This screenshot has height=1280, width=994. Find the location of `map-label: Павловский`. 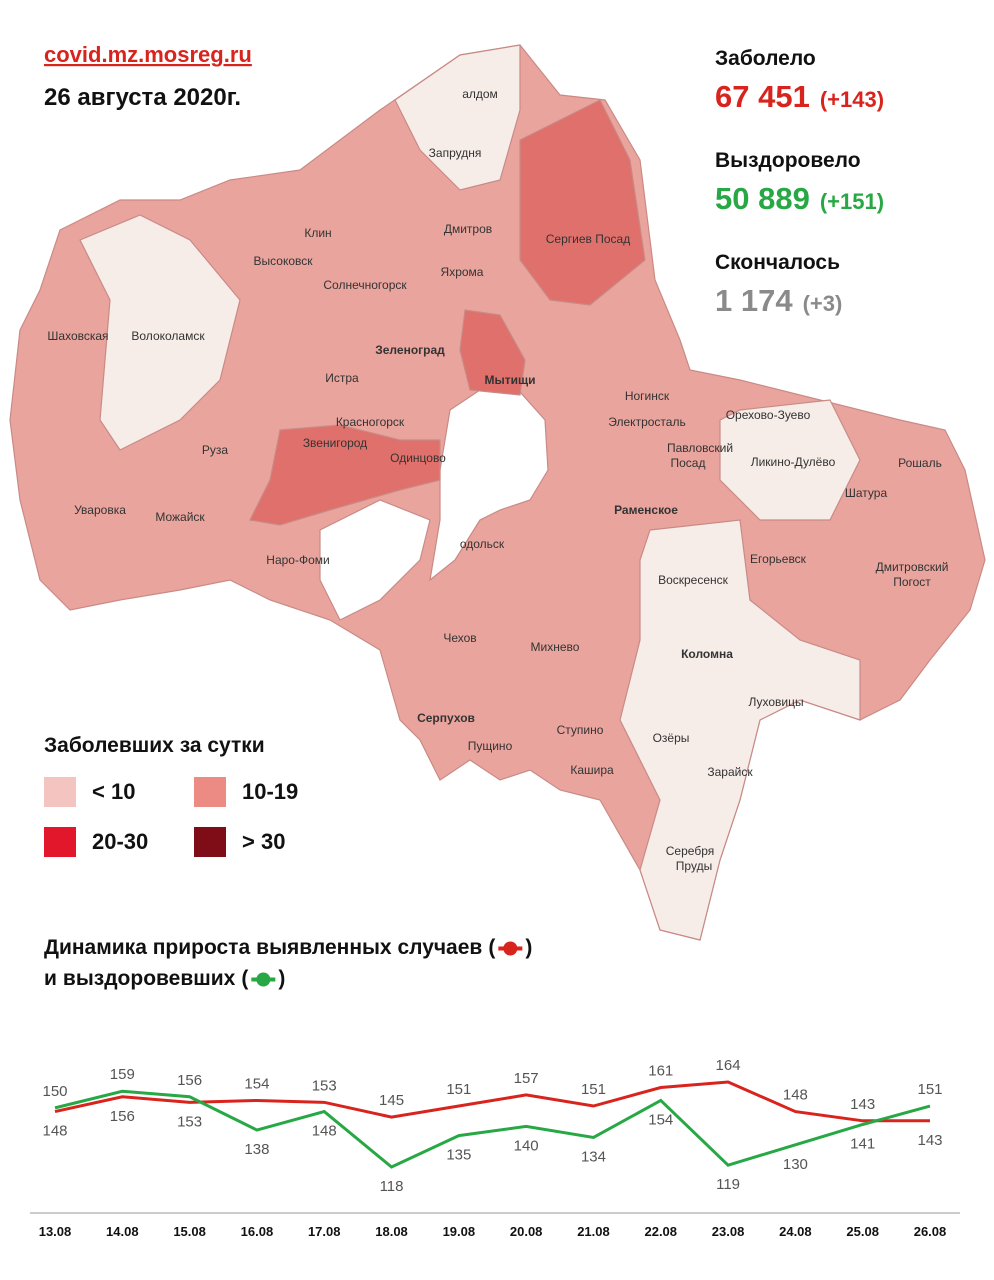

map-label: Павловский is located at coordinates (700, 448).